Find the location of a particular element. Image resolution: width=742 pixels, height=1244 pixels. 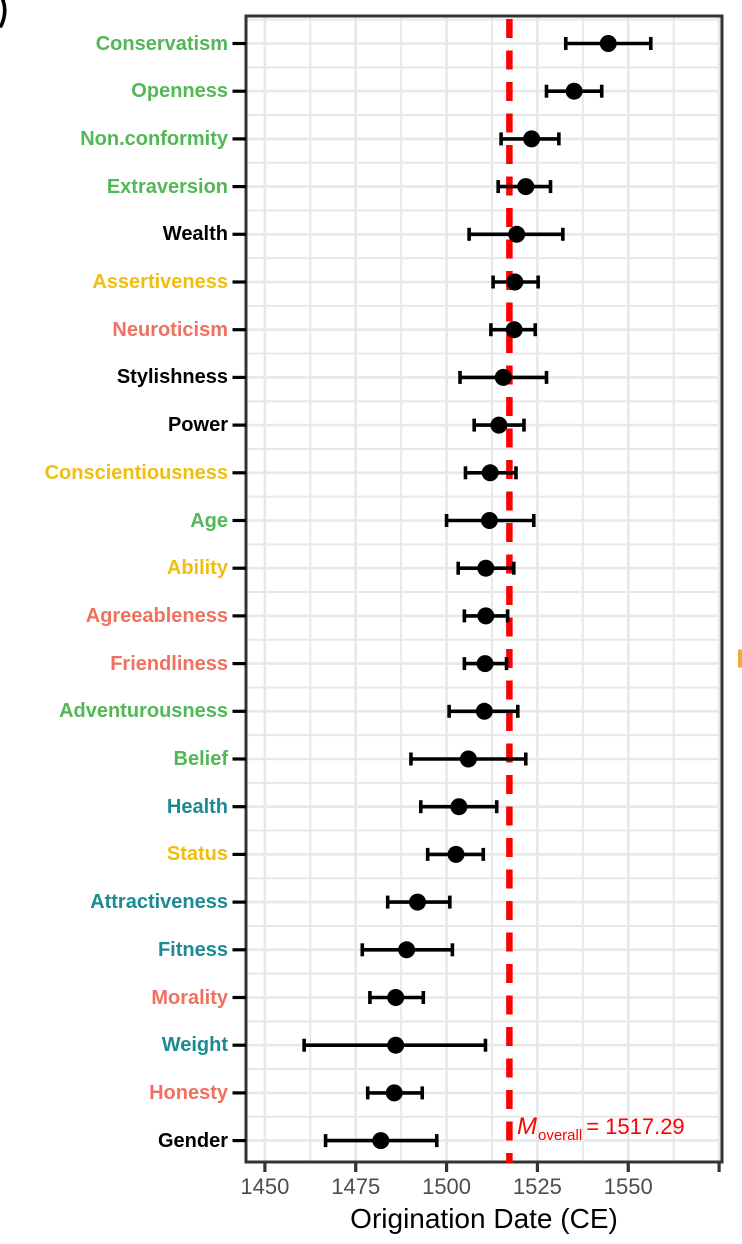

estimate-honesty is located at coordinates (395, 1093).